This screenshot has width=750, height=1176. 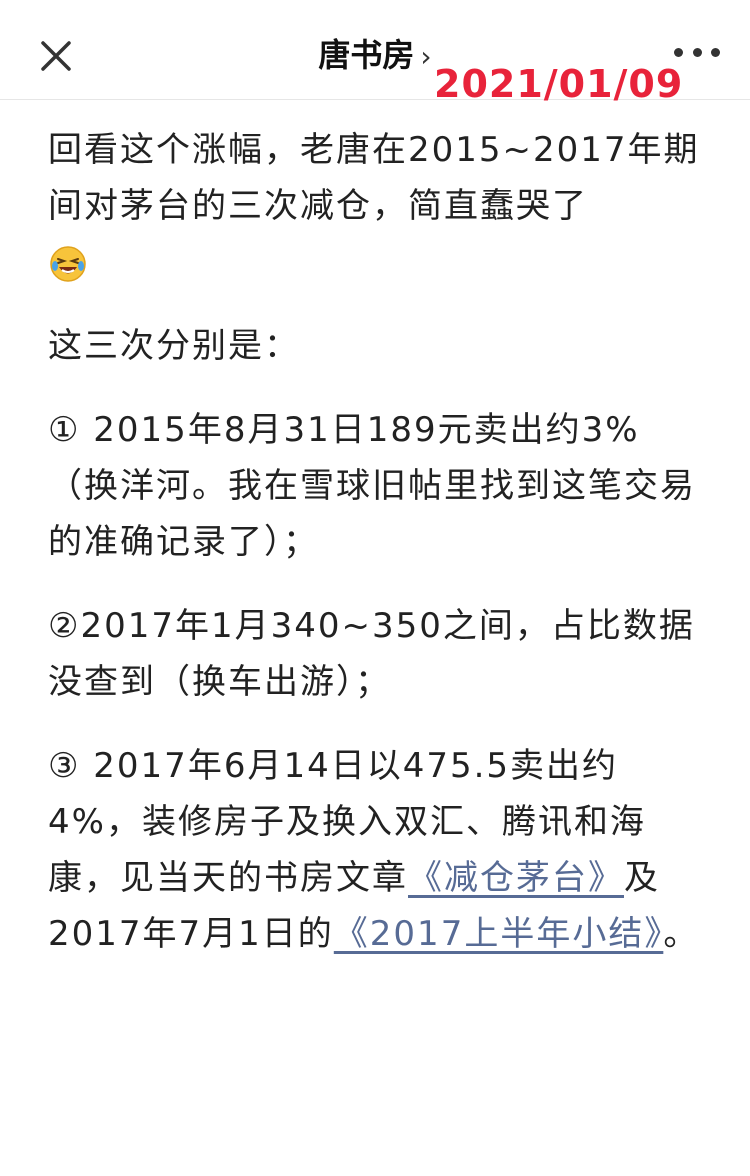 I want to click on account-title-link: 唐书房 ›, so click(x=375, y=53).